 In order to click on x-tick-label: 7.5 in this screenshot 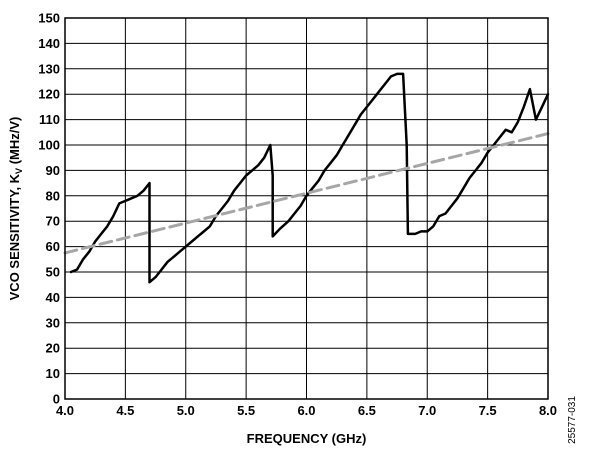, I will do `click(488, 410)`.